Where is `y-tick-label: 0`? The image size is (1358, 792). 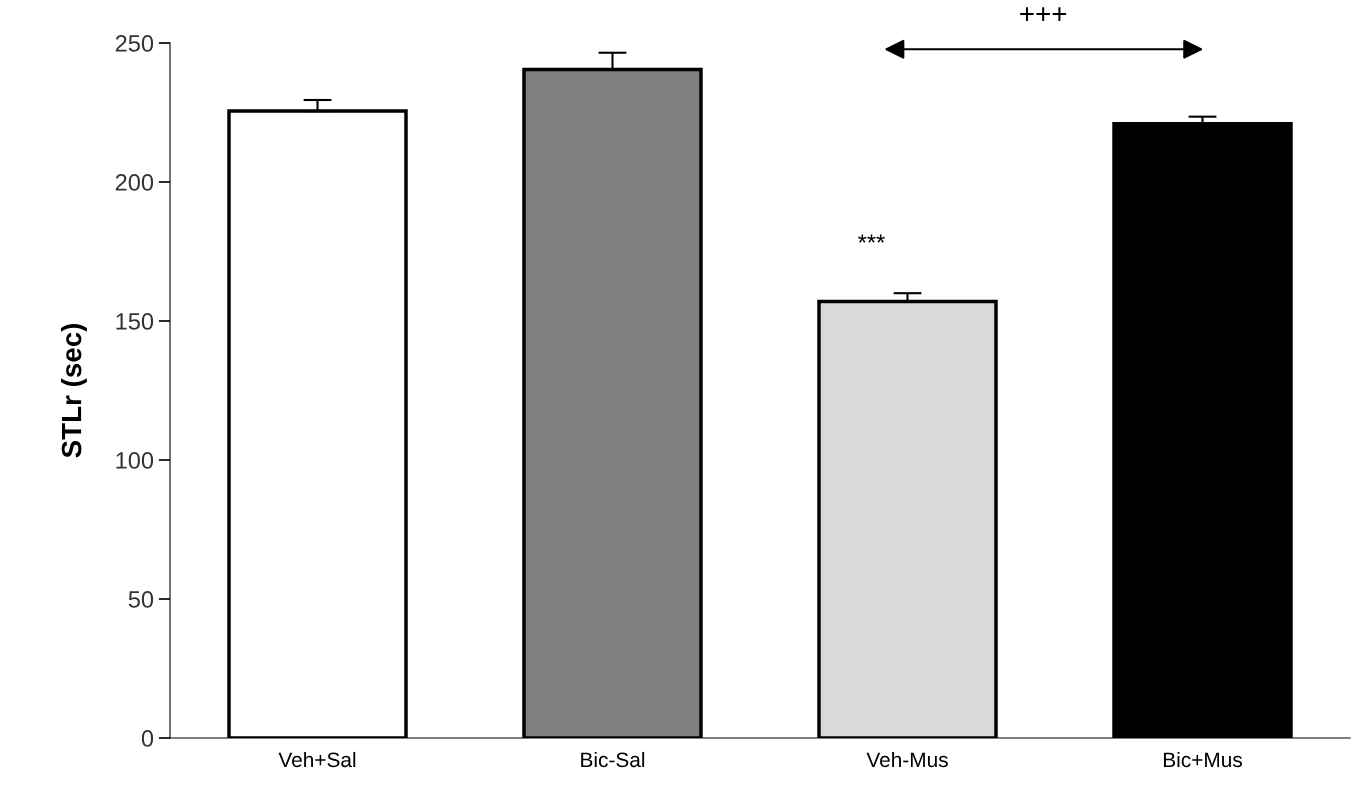 y-tick-label: 0 is located at coordinates (147, 738).